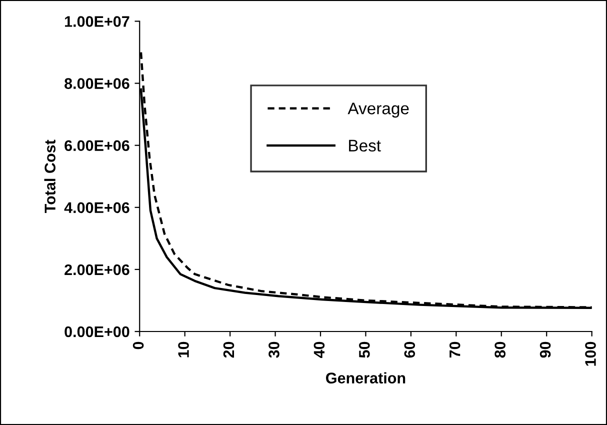  Describe the element at coordinates (97, 21) in the screenshot. I see `y-tick-label: 1.00E+07` at that location.